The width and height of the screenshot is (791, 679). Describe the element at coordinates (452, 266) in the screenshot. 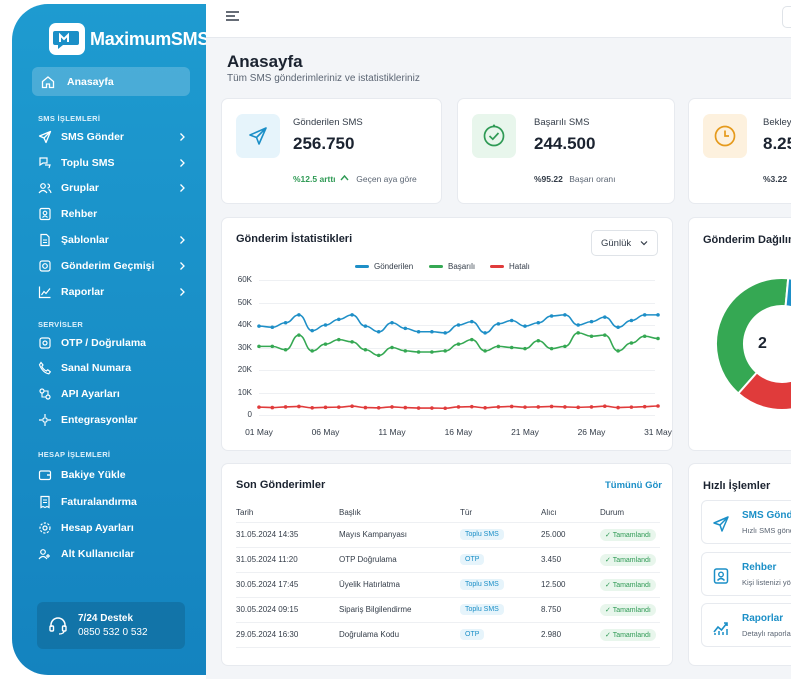

I see `legend-item: Başarılı` at that location.